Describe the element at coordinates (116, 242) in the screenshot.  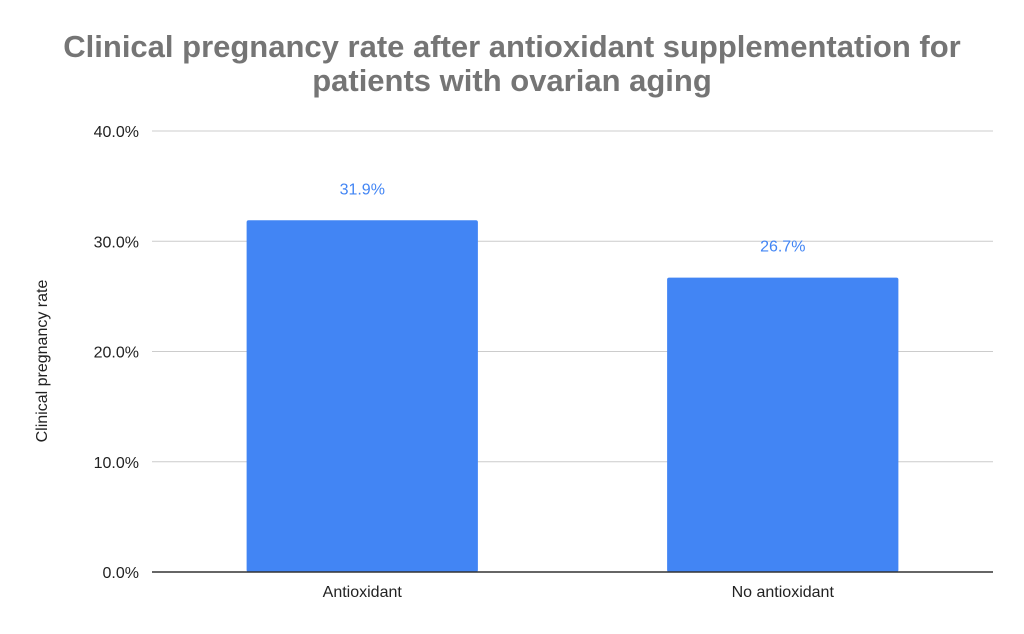
I see `y-tick-label-3: 30.0%` at that location.